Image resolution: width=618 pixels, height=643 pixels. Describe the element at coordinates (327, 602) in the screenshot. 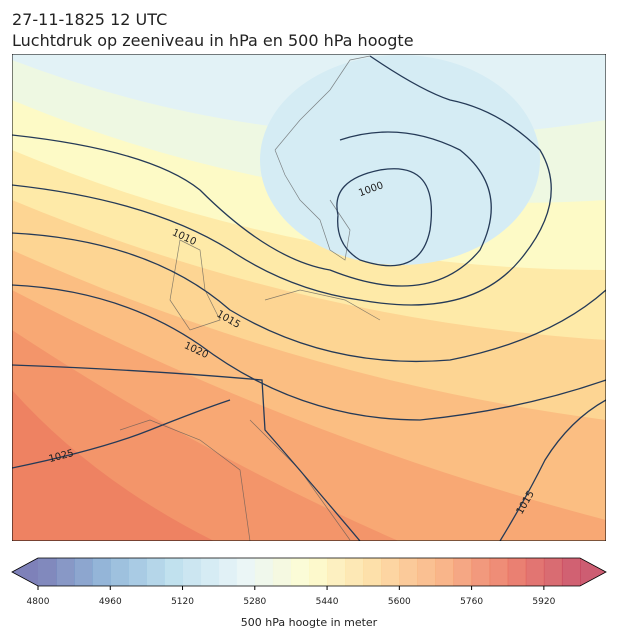

I see `colorbar-tick-label: 5440` at that location.